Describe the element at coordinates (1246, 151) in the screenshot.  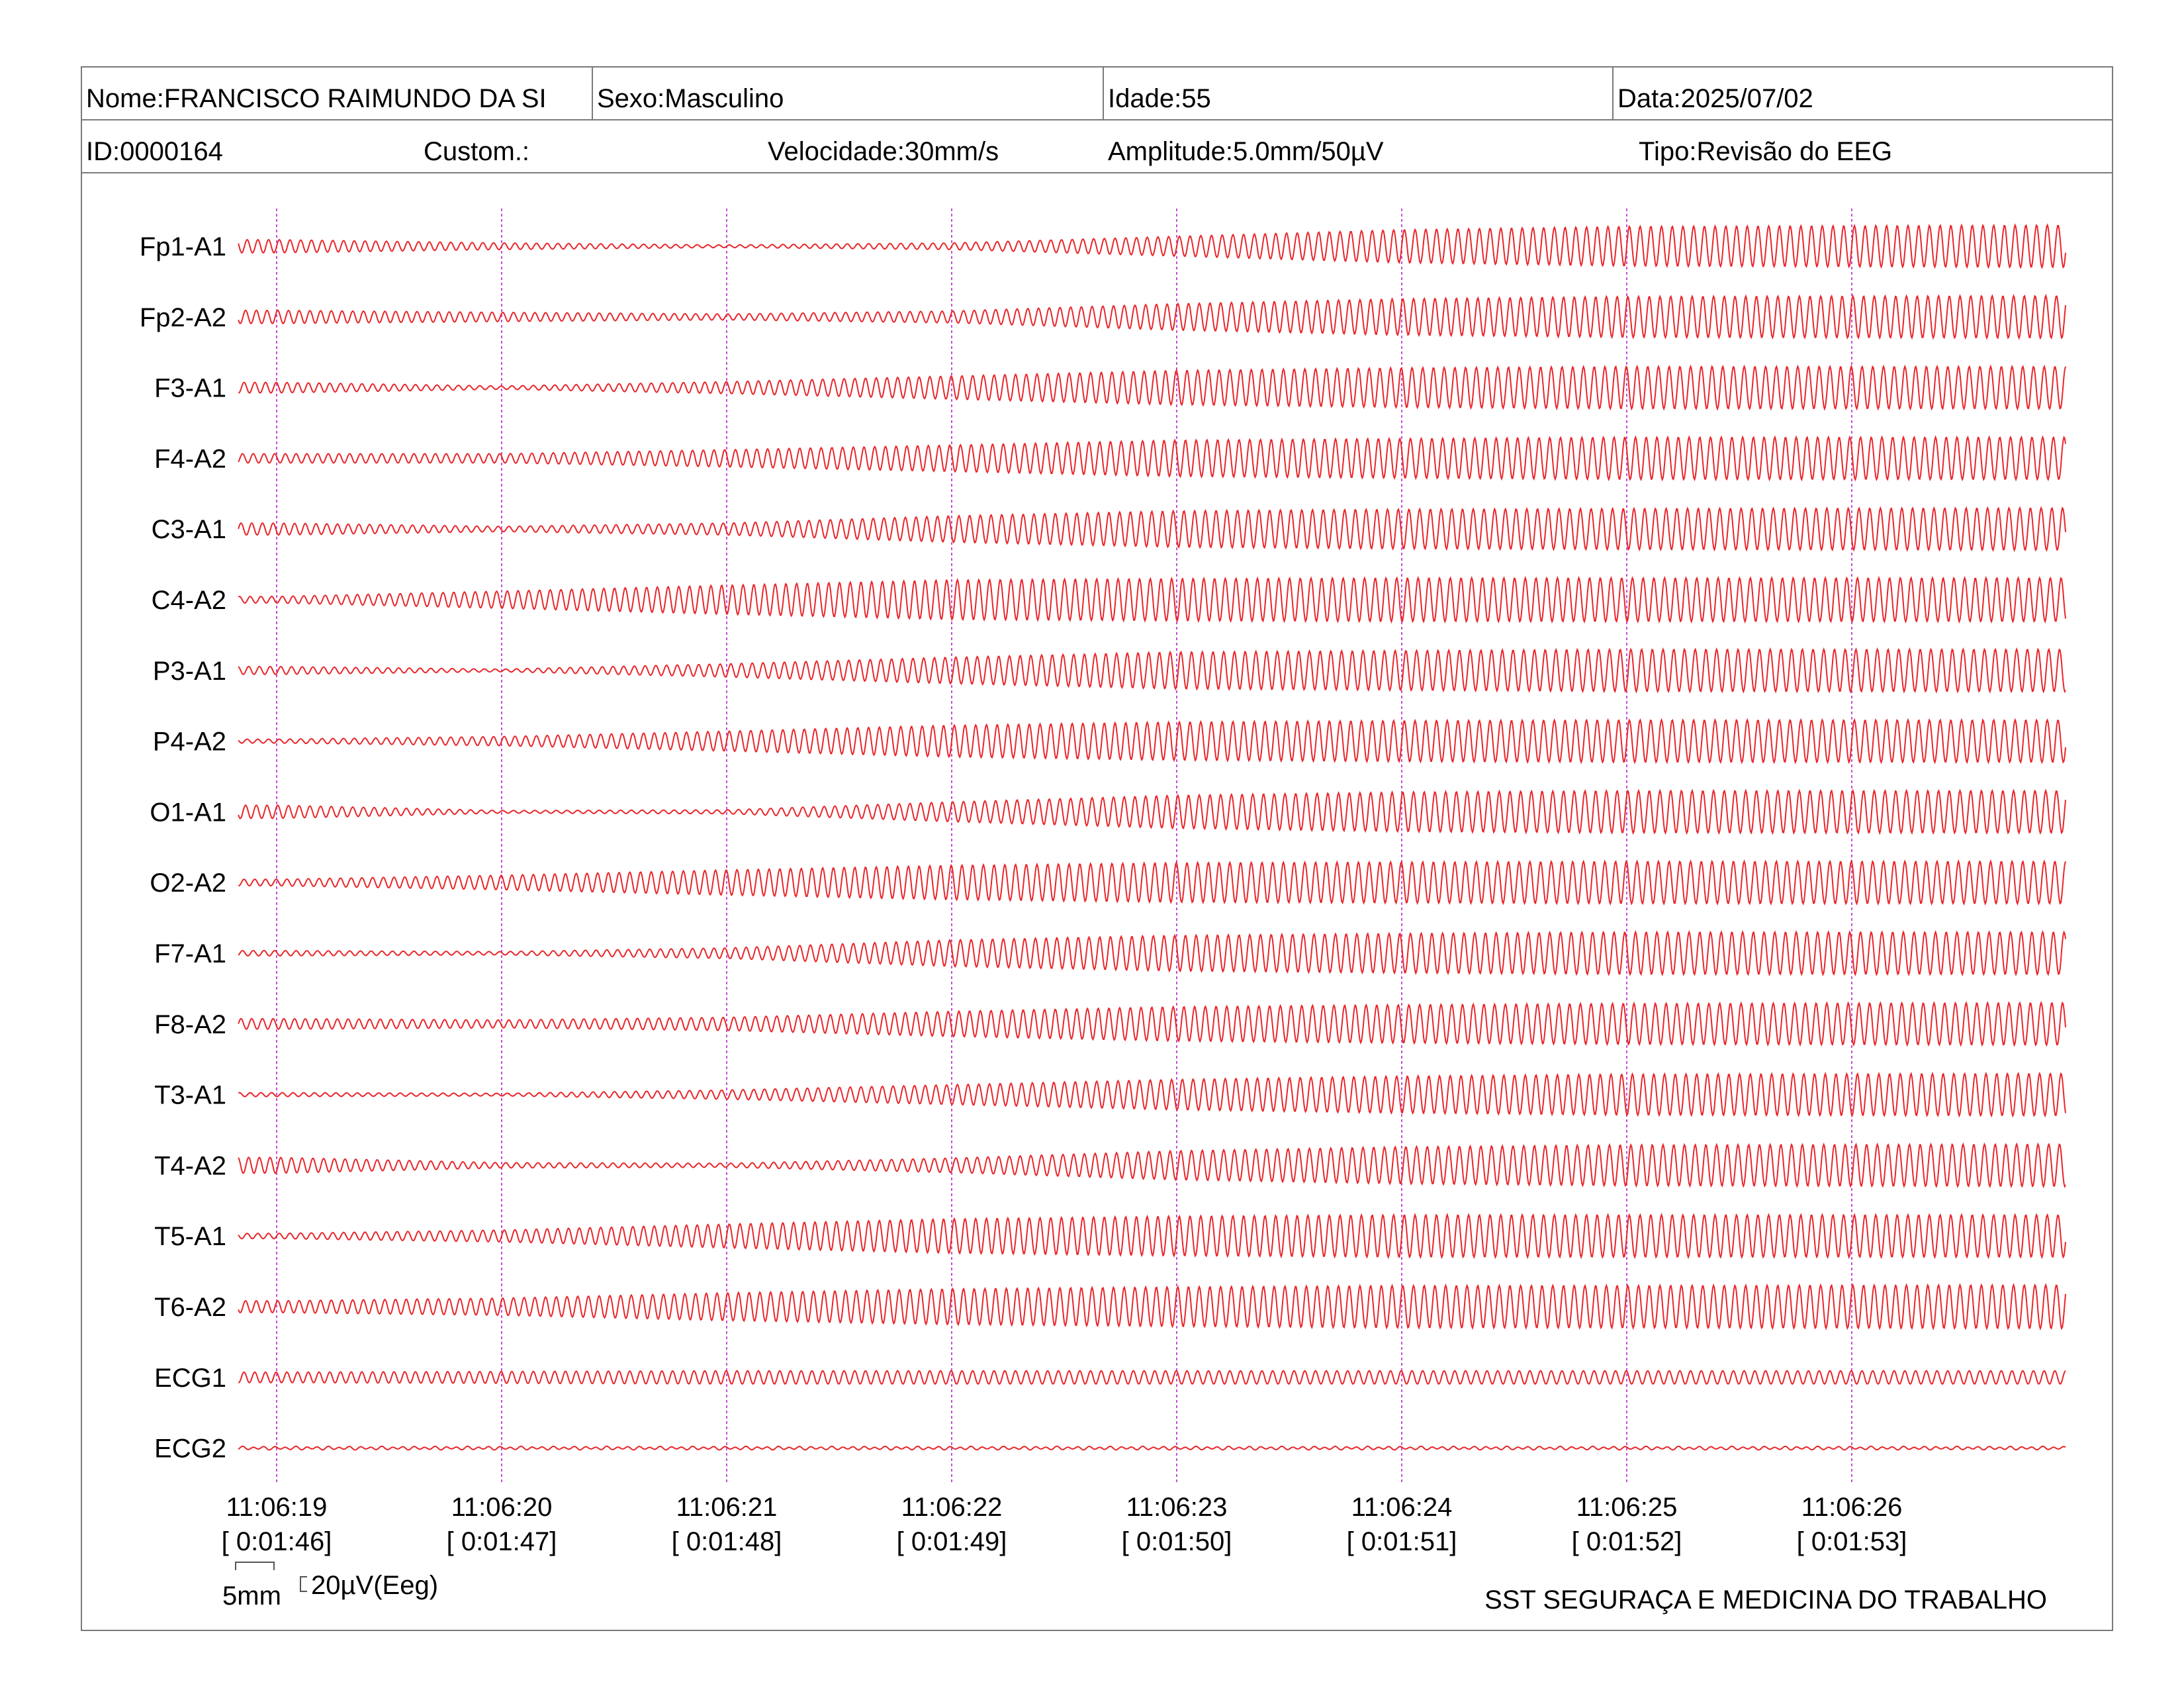
I see `amplitude-setting: Amplitude:5.0mm/50µV` at that location.